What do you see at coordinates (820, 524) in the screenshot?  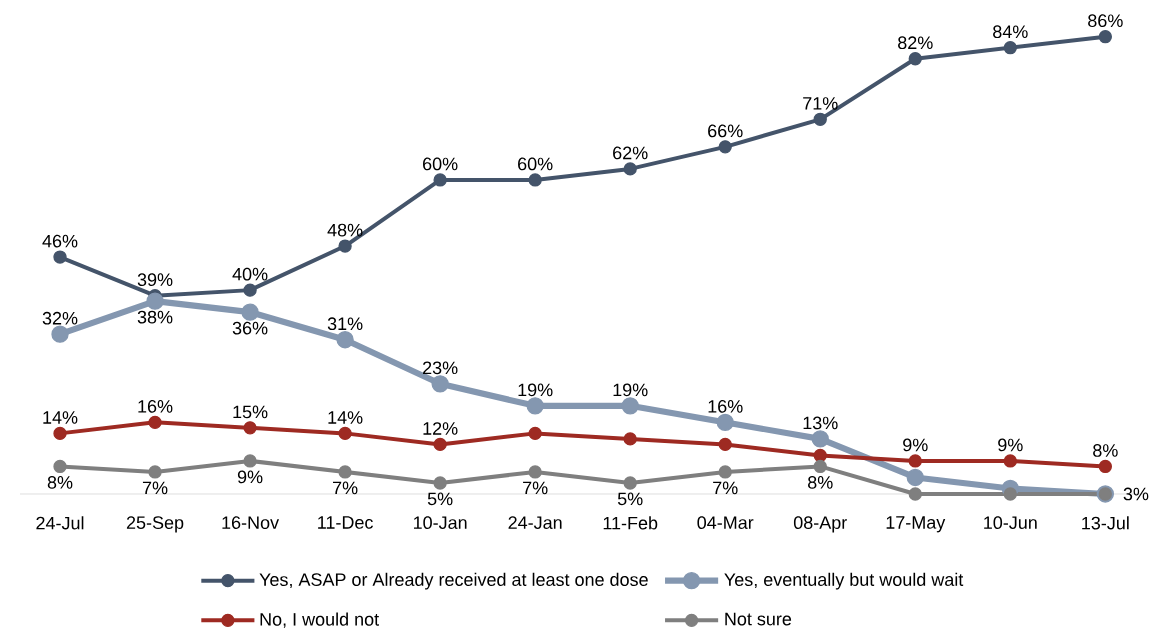 I see `x-tick-label: 08-Apr` at bounding box center [820, 524].